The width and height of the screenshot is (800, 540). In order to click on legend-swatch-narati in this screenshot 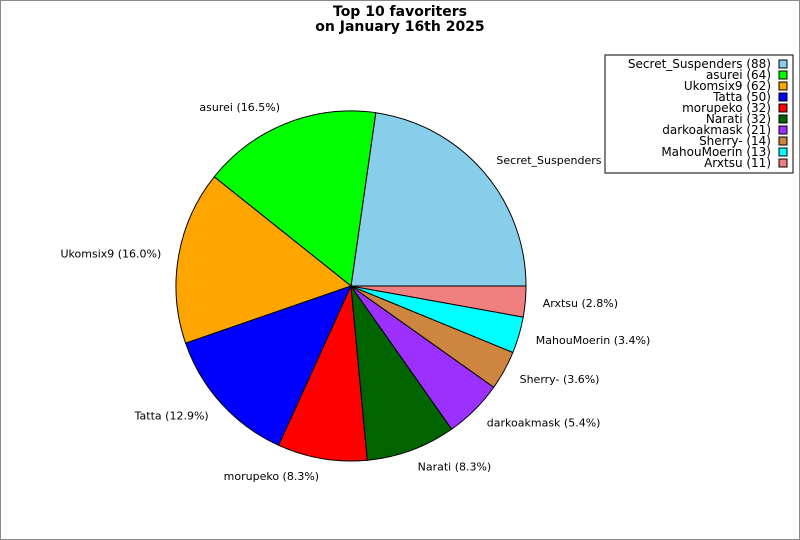, I will do `click(783, 119)`.